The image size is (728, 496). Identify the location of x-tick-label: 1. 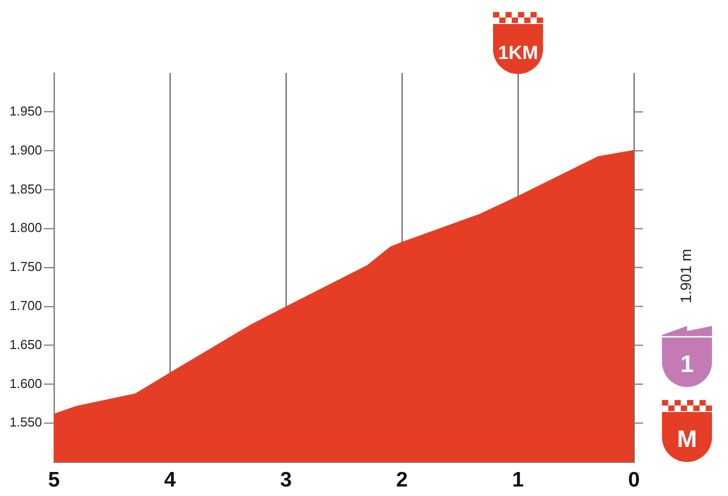
(518, 480).